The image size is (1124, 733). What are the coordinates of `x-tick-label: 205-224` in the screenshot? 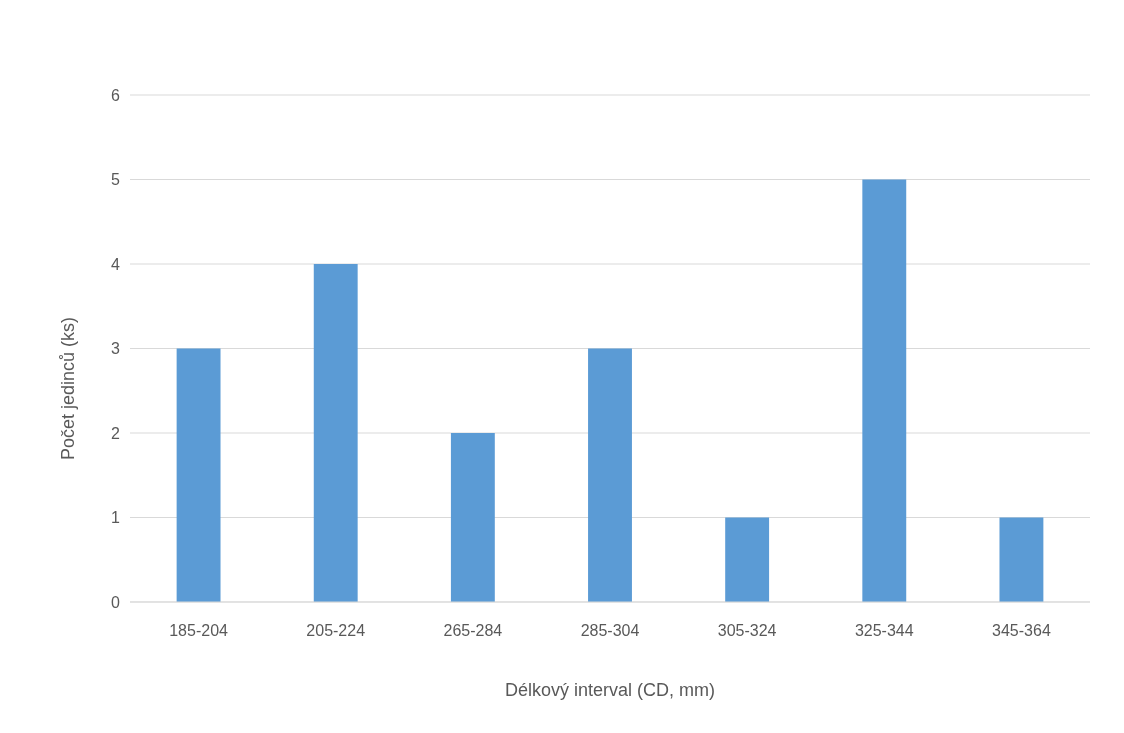 It's located at (336, 630).